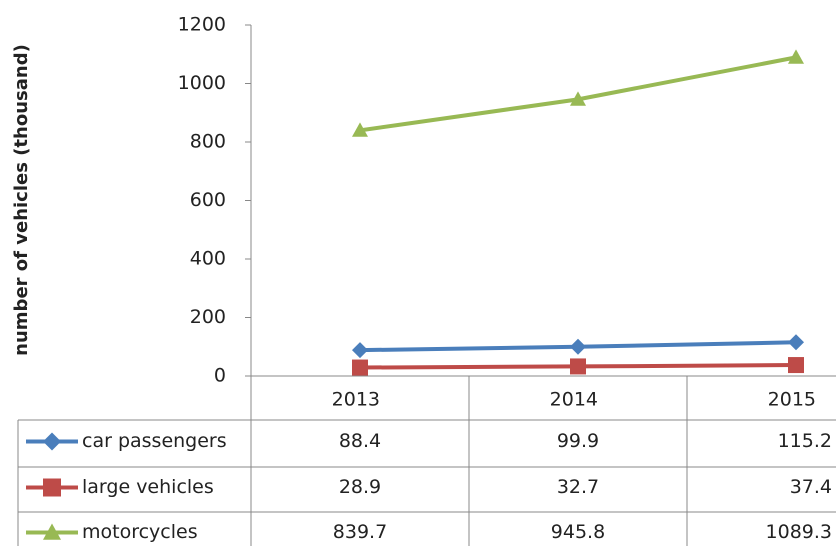 This screenshot has height=546, width=837. What do you see at coordinates (799, 532) in the screenshot?
I see `table-value: 1089.3` at bounding box center [799, 532].